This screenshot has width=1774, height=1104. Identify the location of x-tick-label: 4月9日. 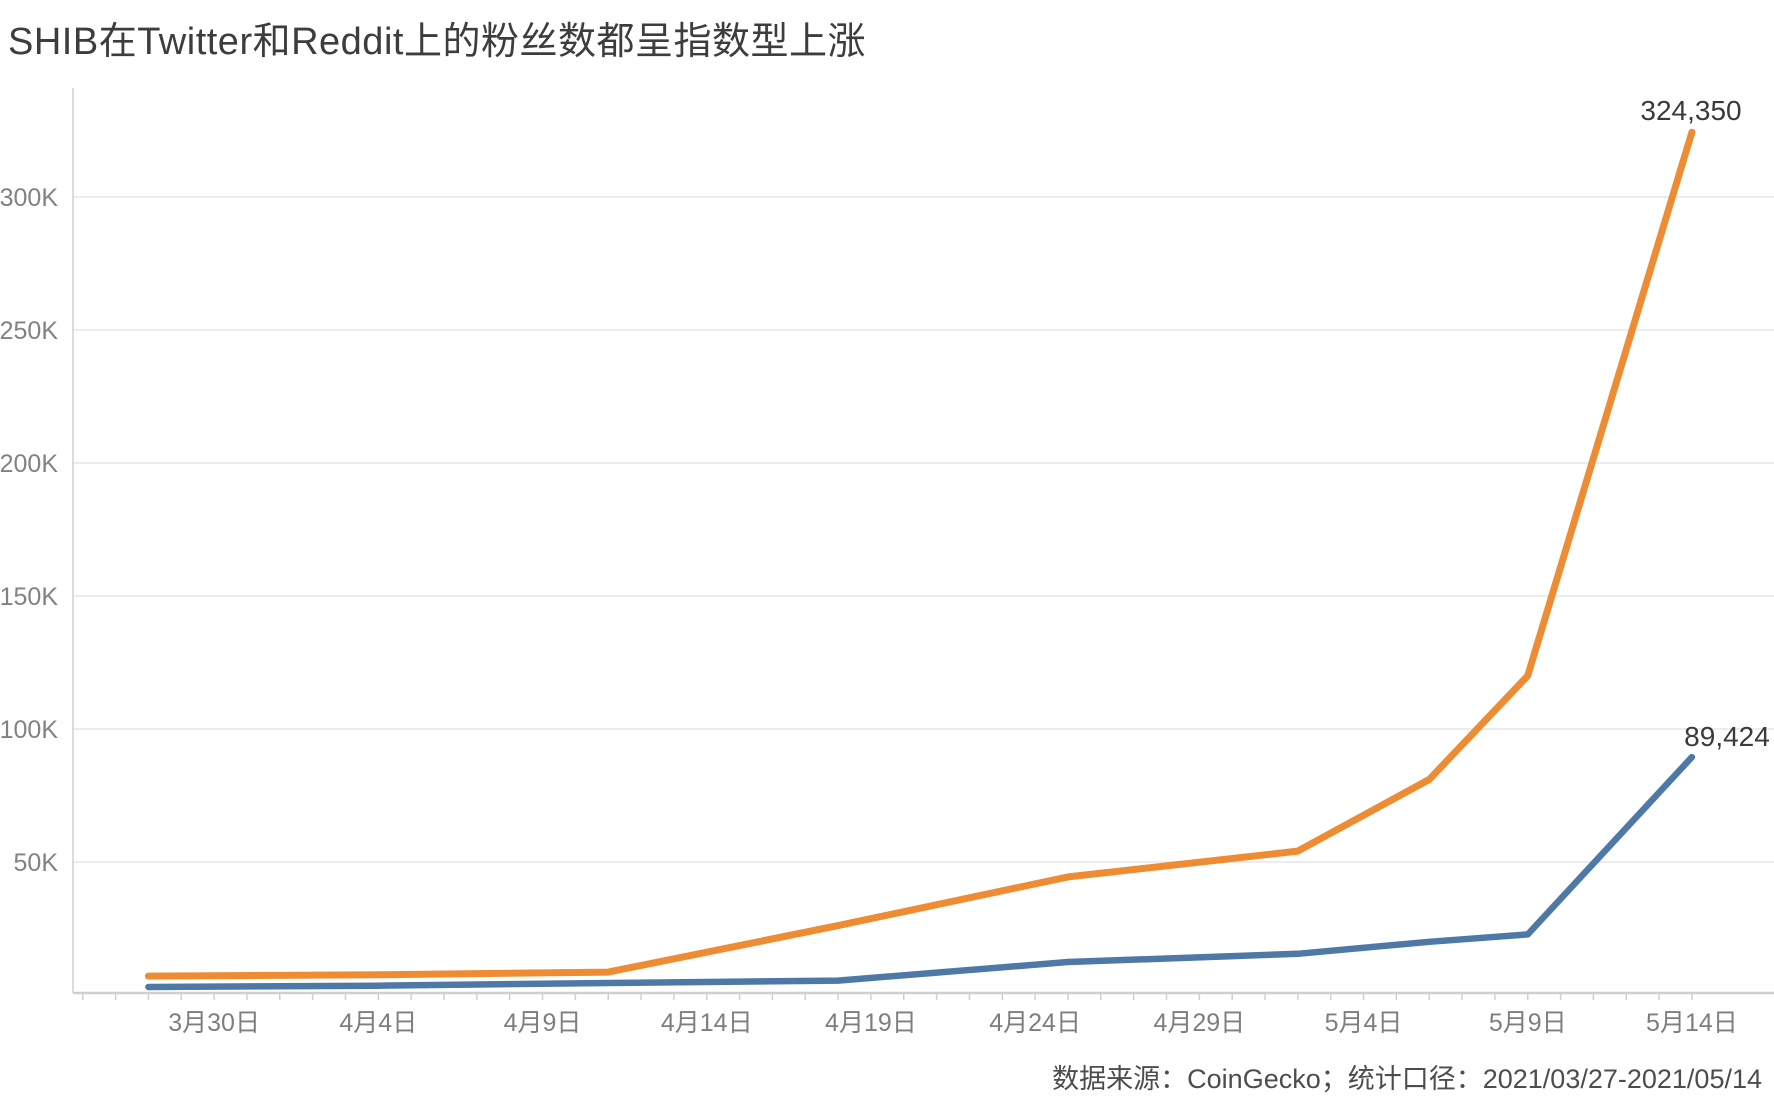
(543, 1023).